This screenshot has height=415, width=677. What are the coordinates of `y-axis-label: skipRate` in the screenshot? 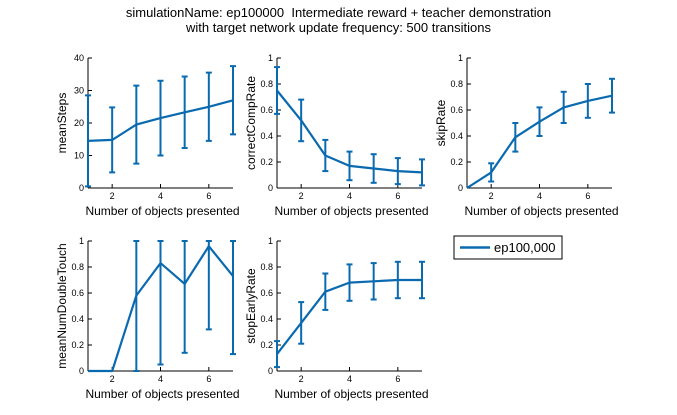 It's located at (441, 122).